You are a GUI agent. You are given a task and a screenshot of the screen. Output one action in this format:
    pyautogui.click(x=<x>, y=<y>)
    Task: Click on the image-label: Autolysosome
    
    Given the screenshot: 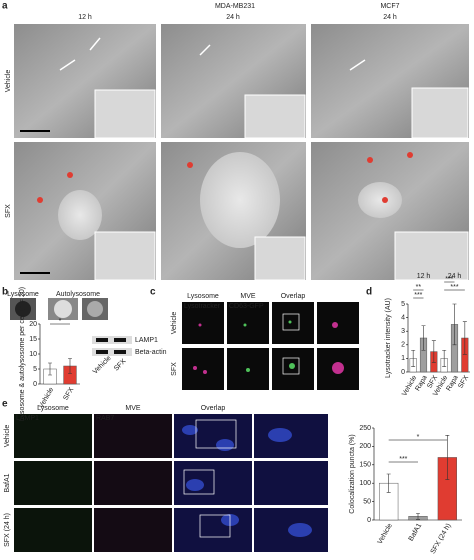 What is the action you would take?
    pyautogui.click(x=78, y=294)
    